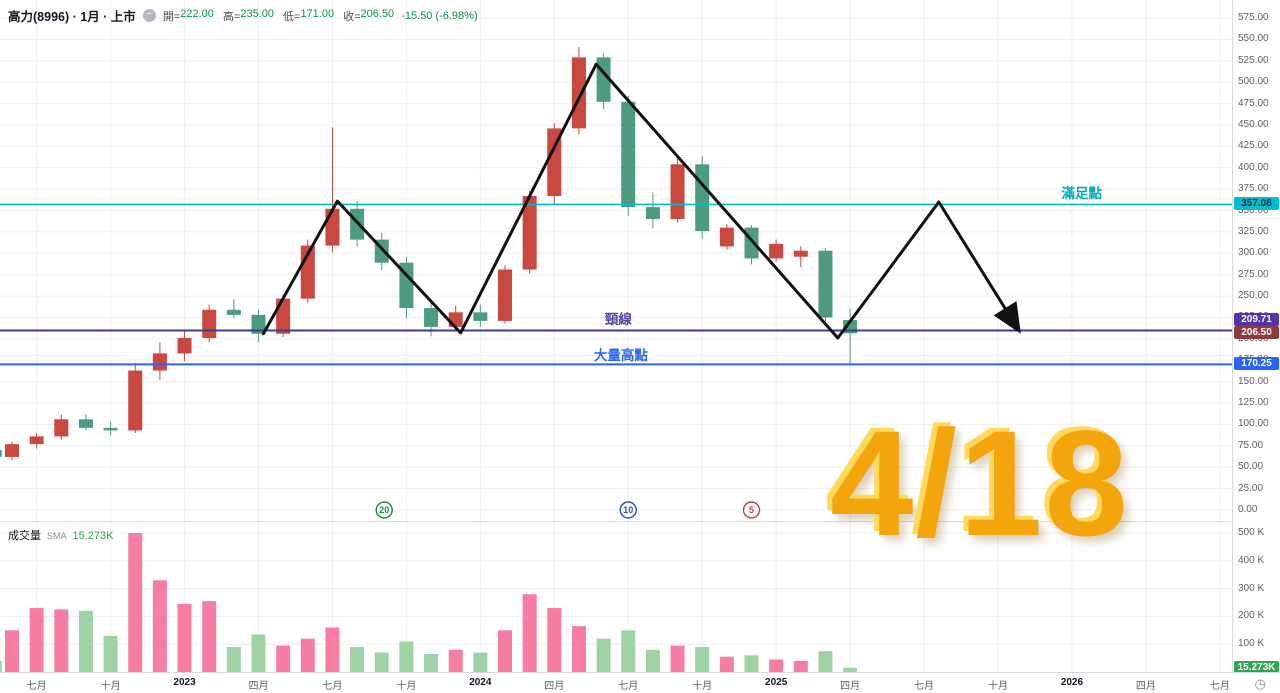 This screenshot has height=693, width=1280. What do you see at coordinates (1253, 60) in the screenshot?
I see `price-tick: 525.00` at bounding box center [1253, 60].